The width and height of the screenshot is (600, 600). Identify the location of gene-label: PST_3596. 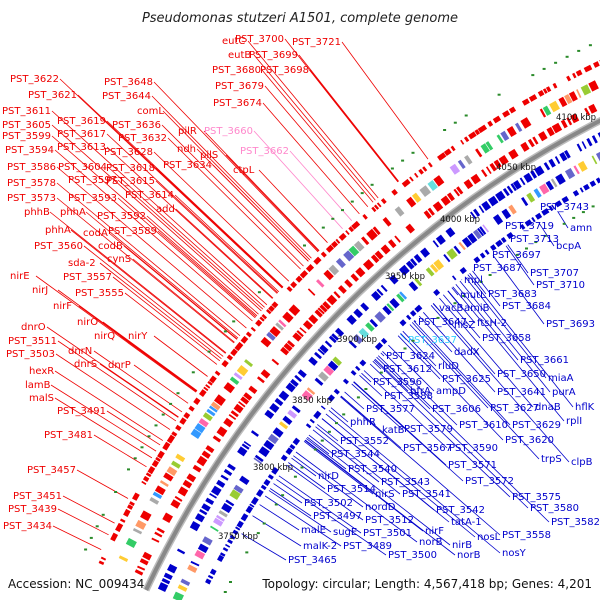
(397, 382).